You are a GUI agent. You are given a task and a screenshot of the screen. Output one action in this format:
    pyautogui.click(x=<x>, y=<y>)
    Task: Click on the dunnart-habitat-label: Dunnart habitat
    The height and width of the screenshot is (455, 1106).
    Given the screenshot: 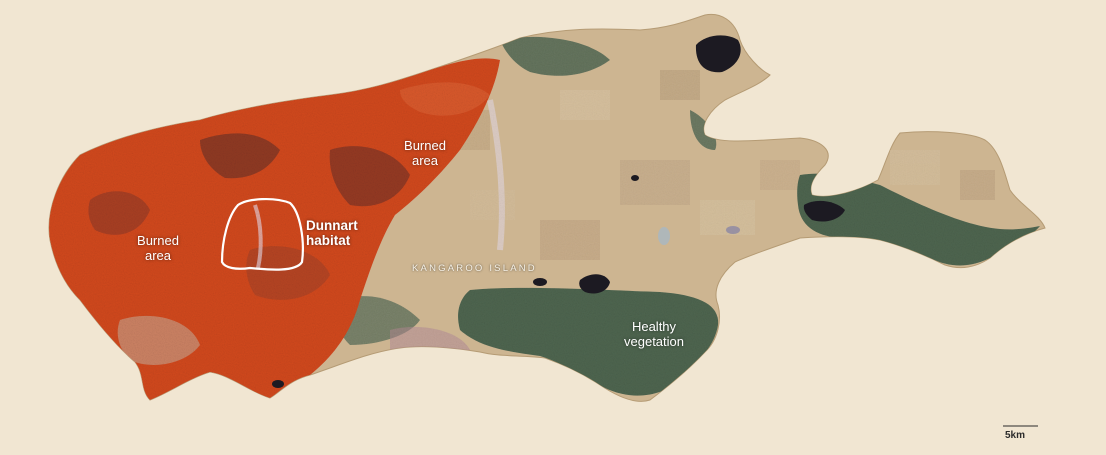 What is the action you would take?
    pyautogui.click(x=332, y=233)
    